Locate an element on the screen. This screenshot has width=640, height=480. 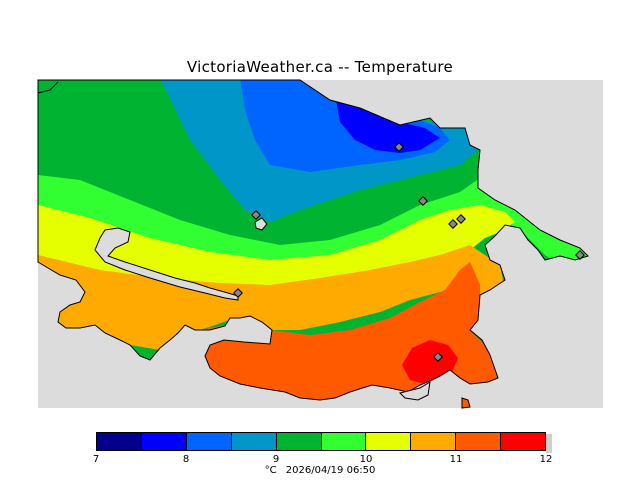
colorbar-tick-label: 7 is located at coordinates (96, 459).